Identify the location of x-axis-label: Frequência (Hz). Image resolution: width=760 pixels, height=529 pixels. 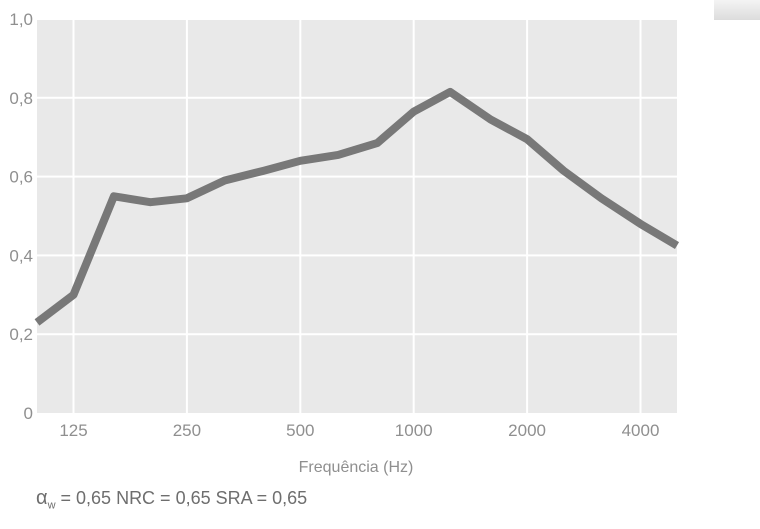
(356, 467).